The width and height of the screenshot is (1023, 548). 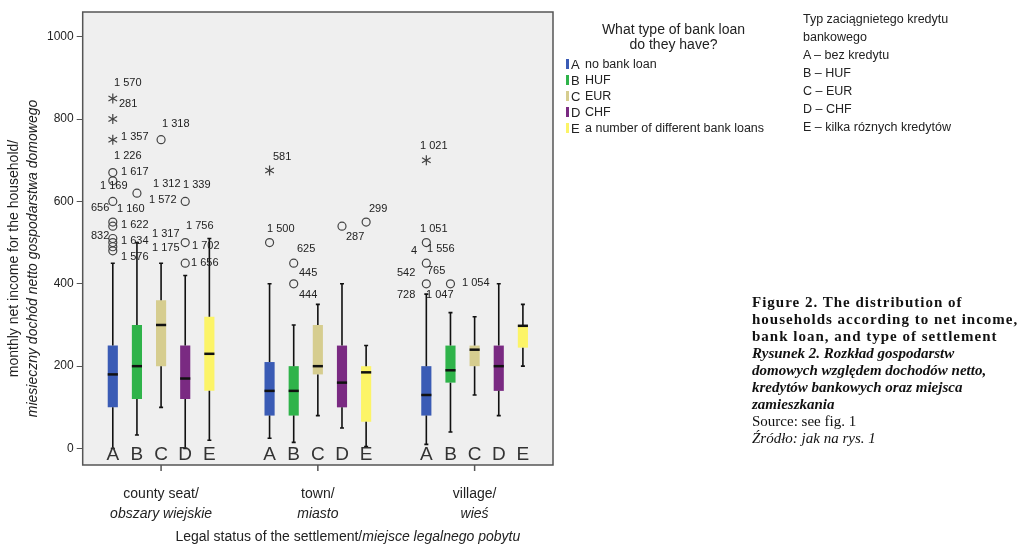 I want to click on annotation: 581, so click(x=282, y=156).